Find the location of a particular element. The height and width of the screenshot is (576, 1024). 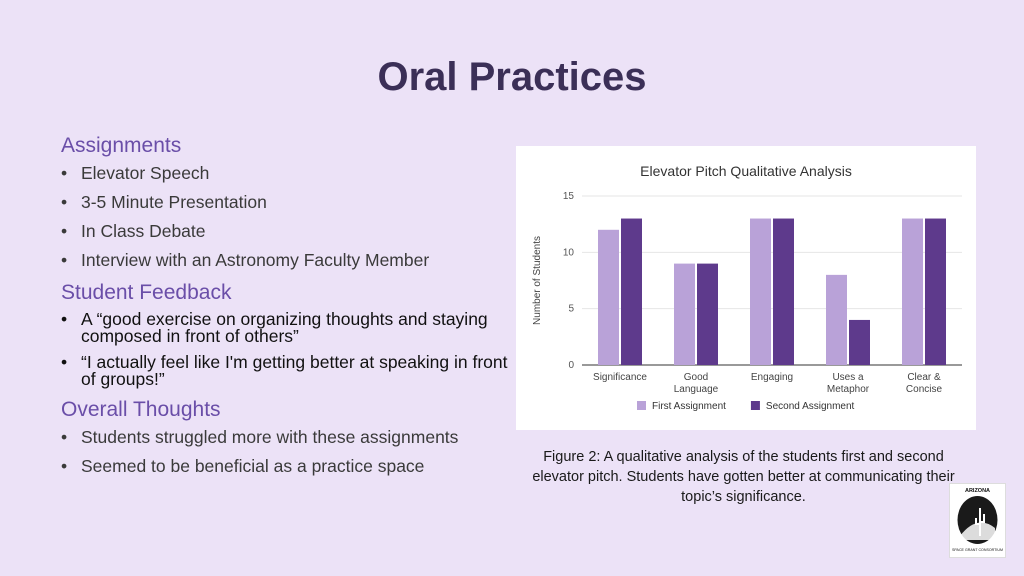

list-item: • Elevator Speech is located at coordinates (135, 173).